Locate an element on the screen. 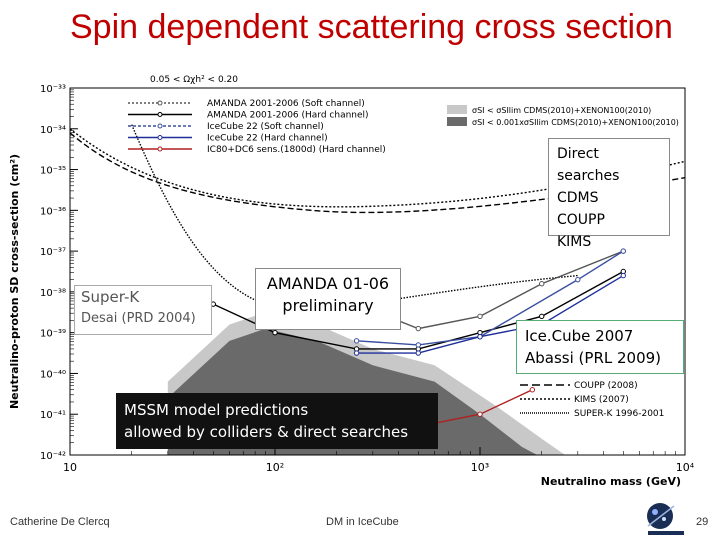  x-axis-label: Neutralino mass (GeV) is located at coordinates (611, 481).